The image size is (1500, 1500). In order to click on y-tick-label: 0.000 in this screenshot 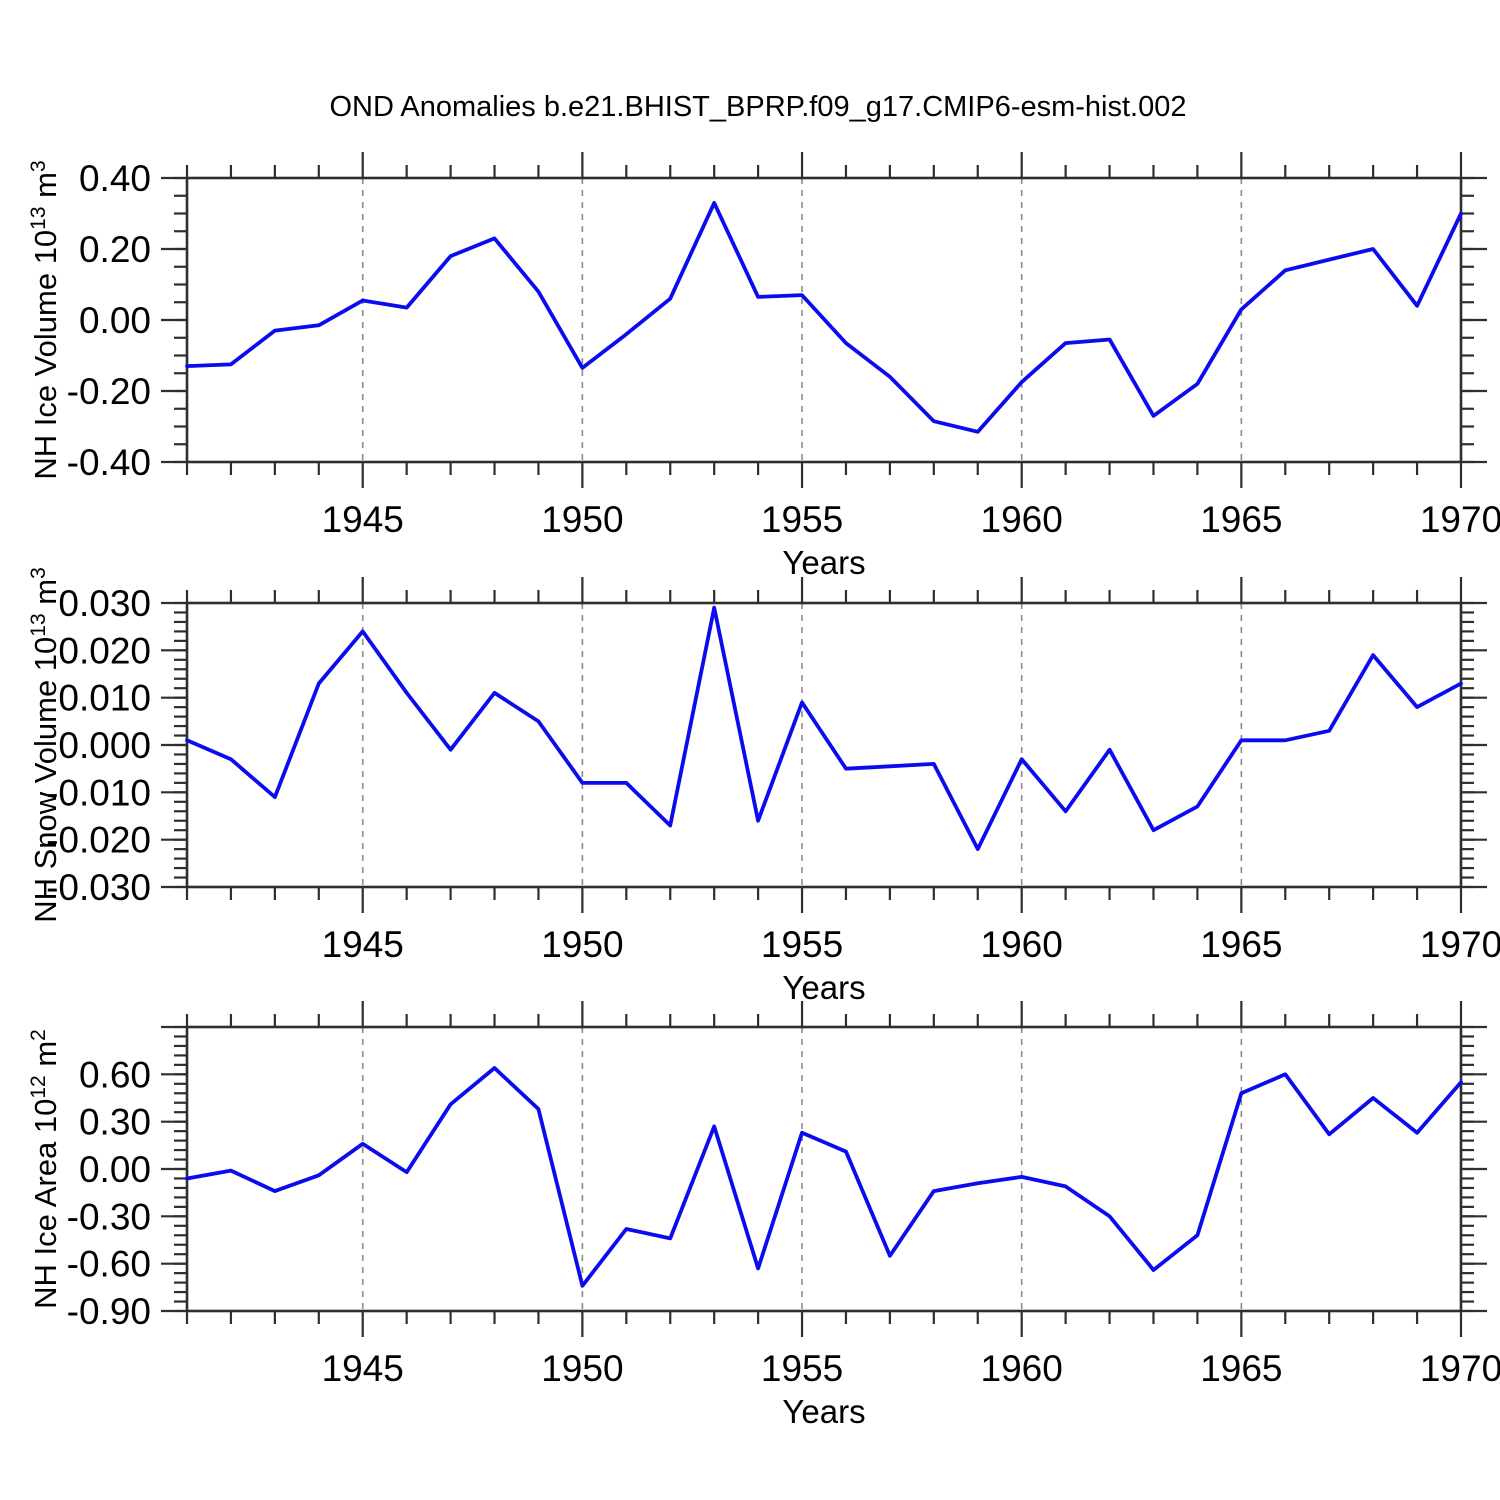, I will do `click(104, 745)`.